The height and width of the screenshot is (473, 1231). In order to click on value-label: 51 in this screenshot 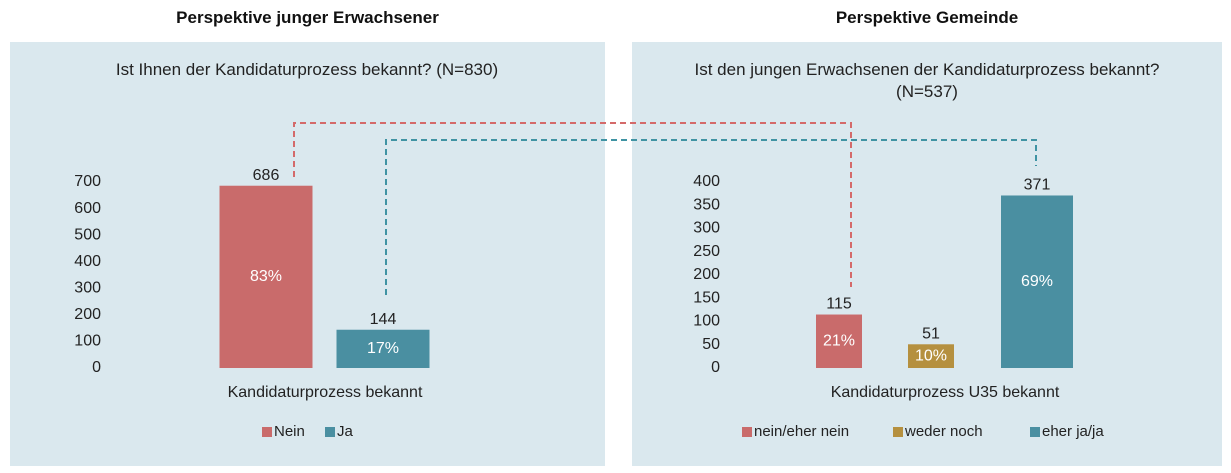, I will do `click(931, 334)`.